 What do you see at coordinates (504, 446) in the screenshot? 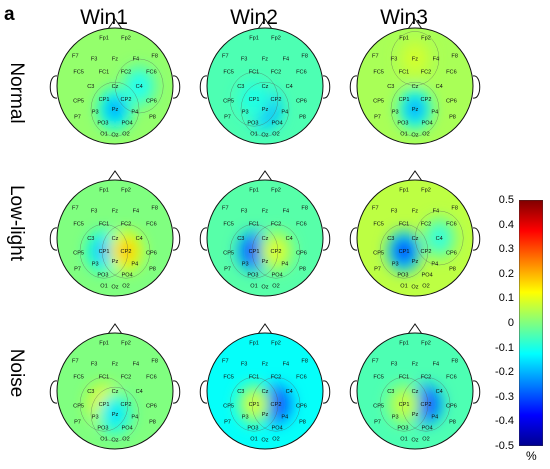
I see `colorbar-tick-label: -0.5` at bounding box center [504, 446].